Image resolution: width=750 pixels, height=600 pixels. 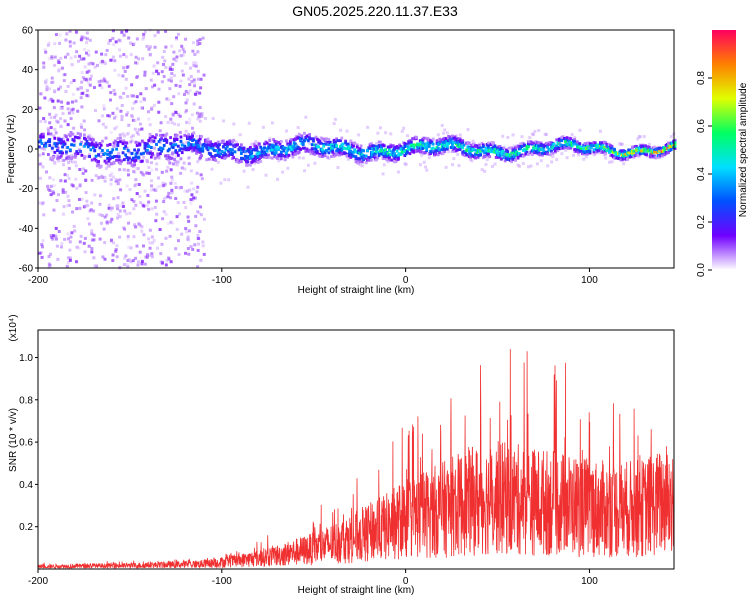 I want to click on colorbar-tick-label: 0.0, so click(x=701, y=270).